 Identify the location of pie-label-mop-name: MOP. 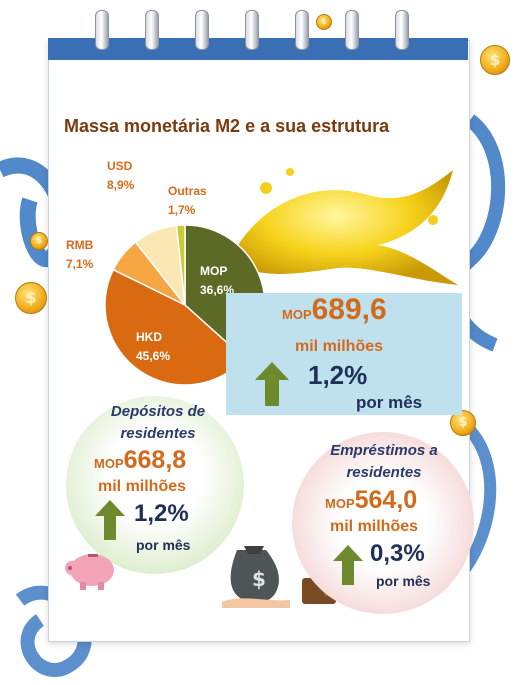
(214, 271).